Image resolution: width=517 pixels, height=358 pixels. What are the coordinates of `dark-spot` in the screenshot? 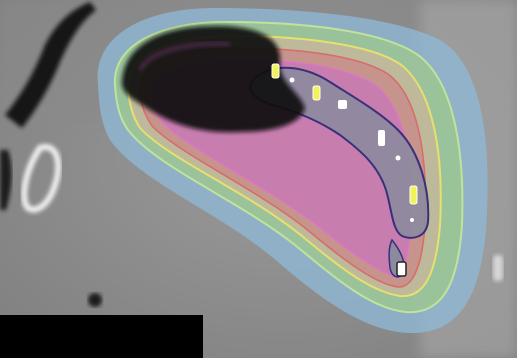 It's located at (95, 300).